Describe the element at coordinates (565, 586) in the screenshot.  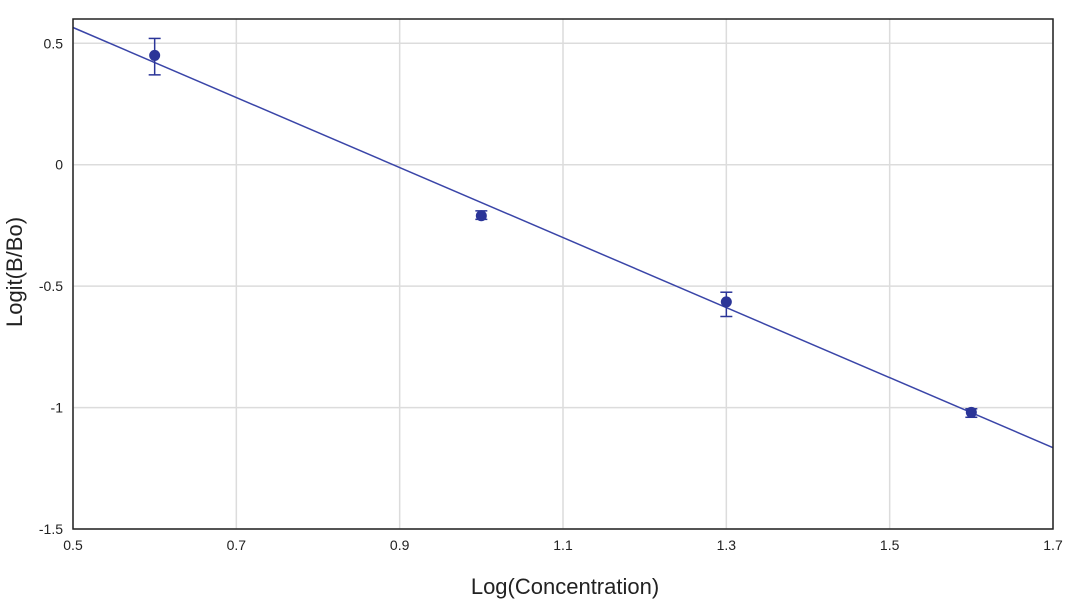
I see `x-axis-title: Log(Concentration)` at that location.